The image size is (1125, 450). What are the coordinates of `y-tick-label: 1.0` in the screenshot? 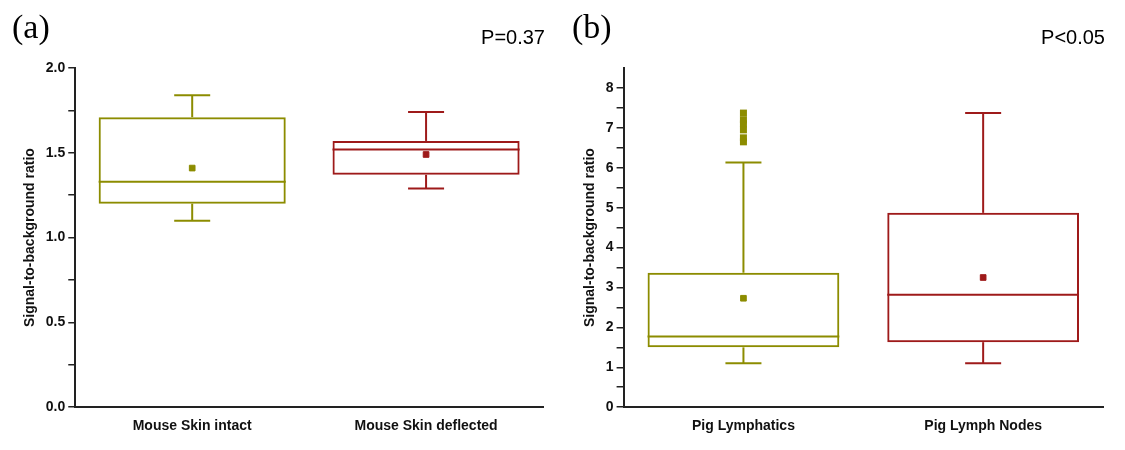 It's located at (55, 236).